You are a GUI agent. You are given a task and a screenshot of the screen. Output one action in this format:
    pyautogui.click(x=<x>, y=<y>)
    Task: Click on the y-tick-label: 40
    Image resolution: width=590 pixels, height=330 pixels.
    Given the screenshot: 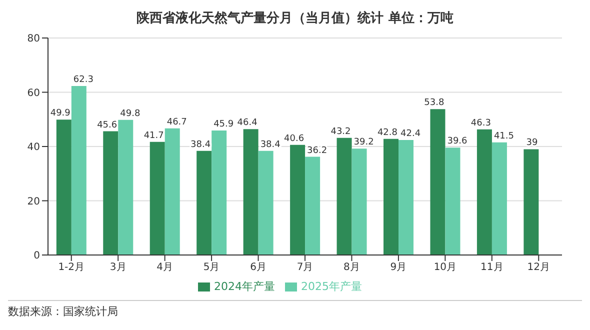 What is the action you would take?
    pyautogui.click(x=33, y=148)
    